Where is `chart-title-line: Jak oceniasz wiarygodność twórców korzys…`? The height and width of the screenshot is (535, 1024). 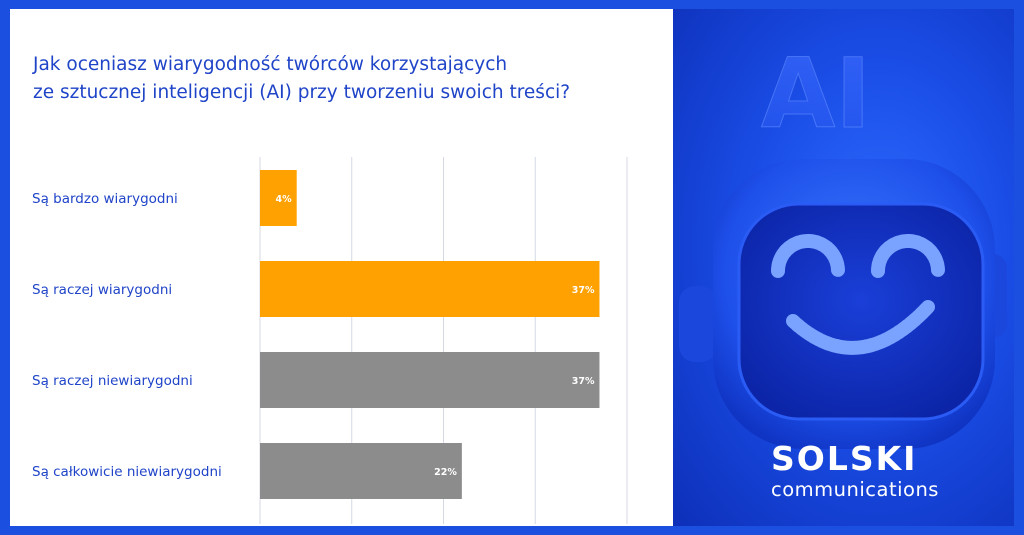 chart-title-line: Jak oceniasz wiarygodność twórców korzys… is located at coordinates (270, 64).